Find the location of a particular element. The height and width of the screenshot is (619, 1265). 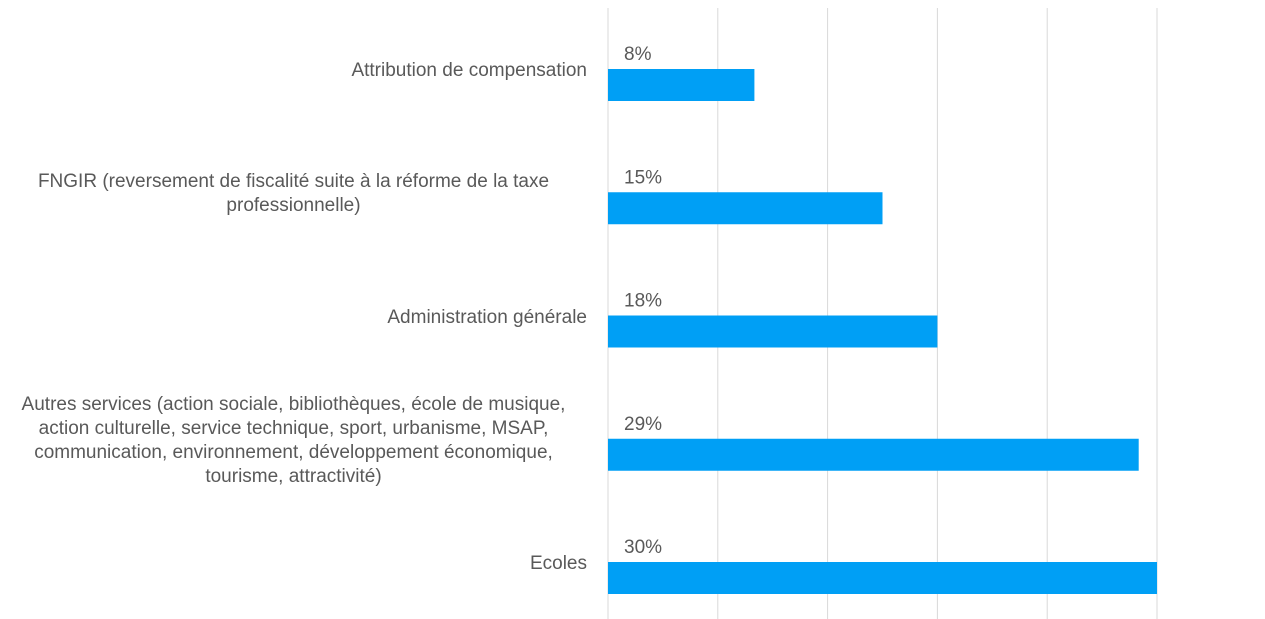

category-label: Ecoles is located at coordinates (558, 563).